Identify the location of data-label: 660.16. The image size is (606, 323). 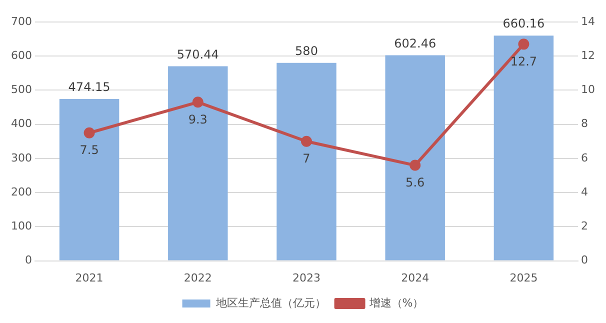
(523, 23).